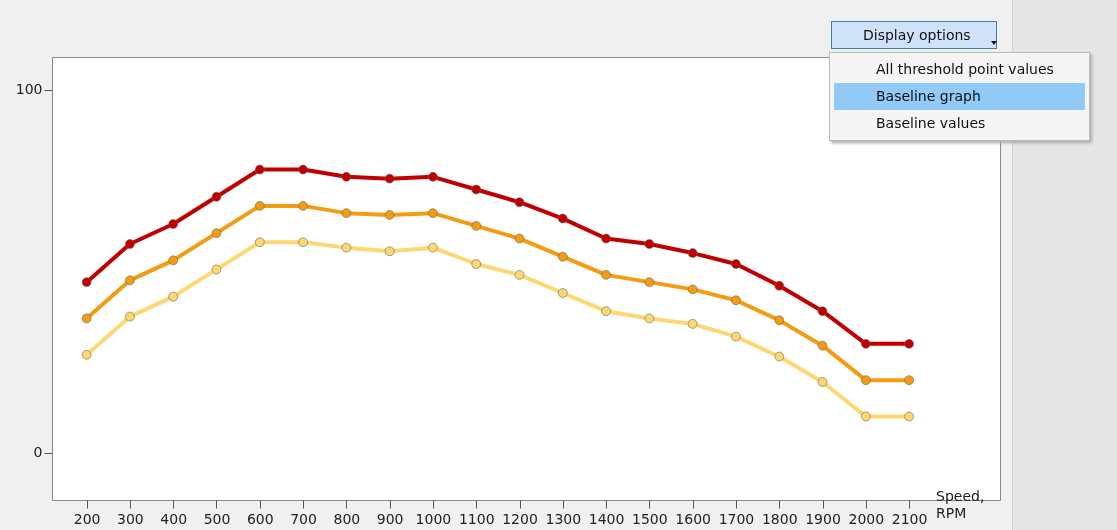  What do you see at coordinates (823, 518) in the screenshot?
I see `x-tick-label: 1900` at bounding box center [823, 518].